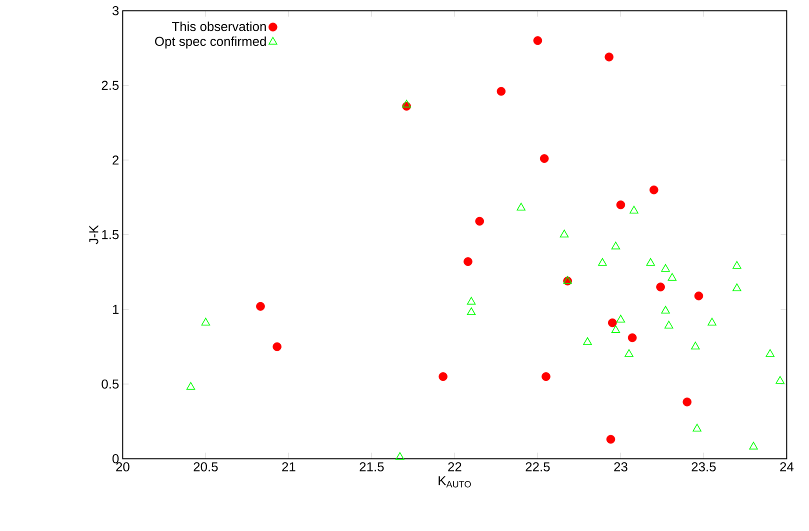 The width and height of the screenshot is (809, 531). What do you see at coordinates (372, 467) in the screenshot?
I see `x-tick-label: 21.5` at bounding box center [372, 467].